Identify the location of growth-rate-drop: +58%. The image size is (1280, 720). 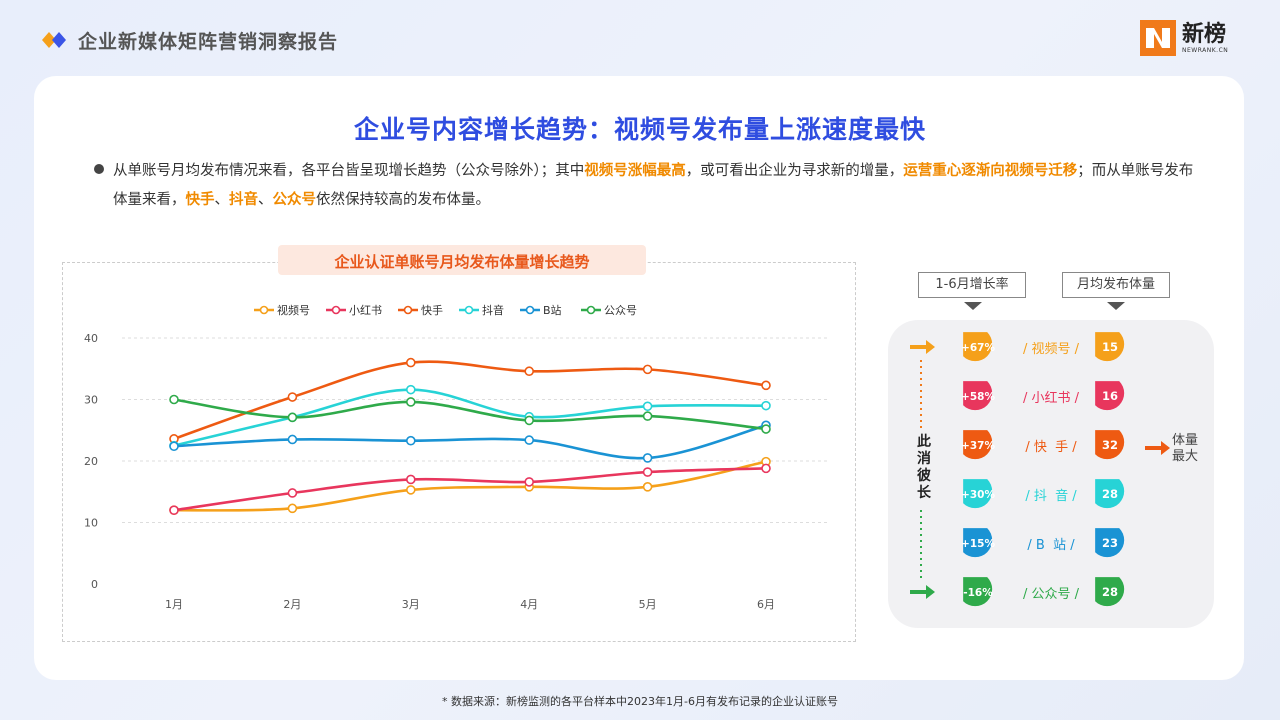
(978, 396).